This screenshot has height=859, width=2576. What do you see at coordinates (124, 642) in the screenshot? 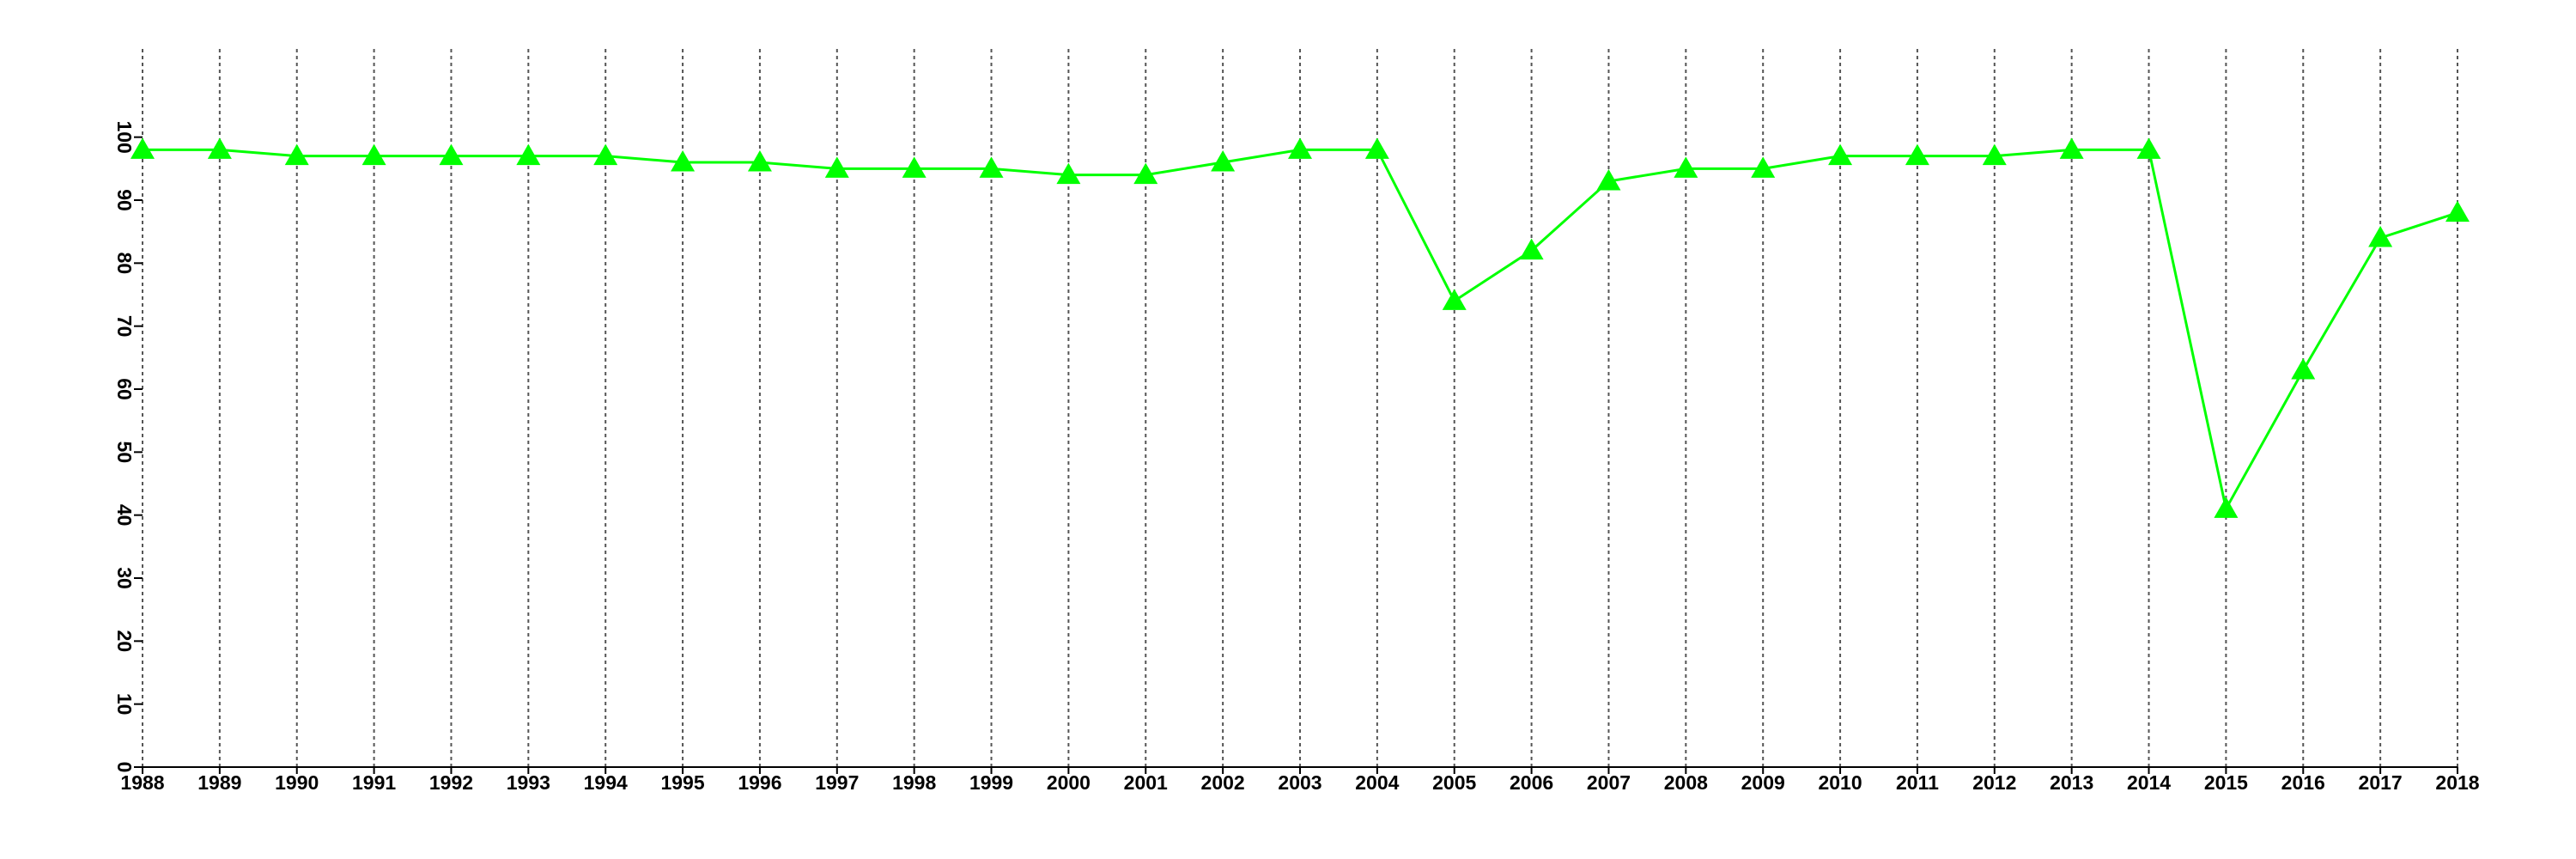
I see `y-tick-label: 20` at bounding box center [124, 642].